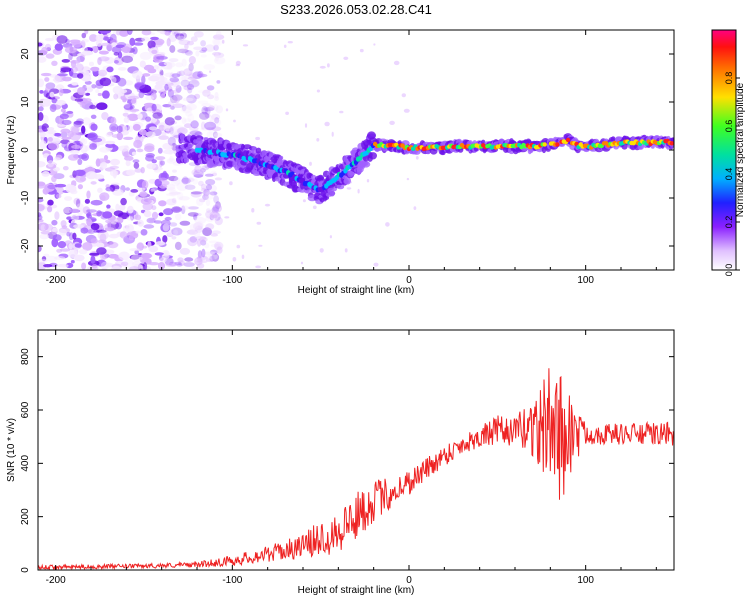  What do you see at coordinates (25, 356) in the screenshot?
I see `snr-y-tick-label: 800` at bounding box center [25, 356].